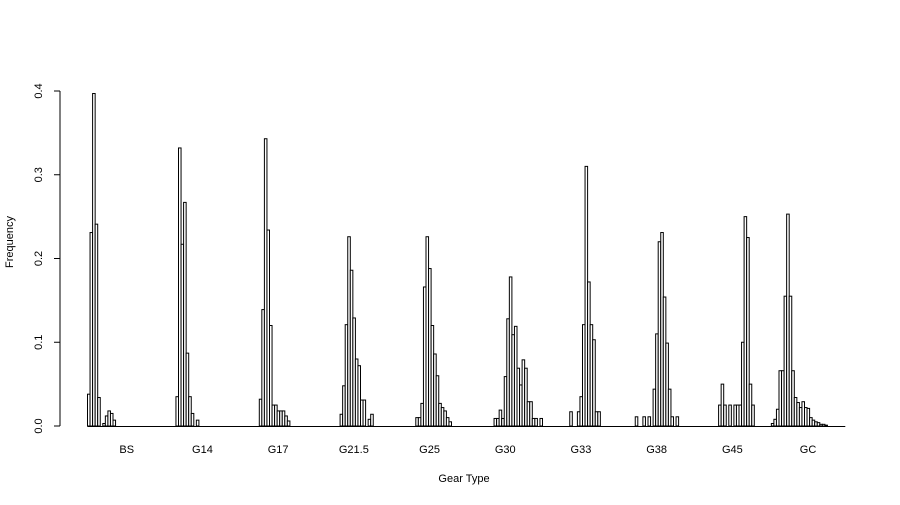  I want to click on x-tick-label: GC, so click(808, 450).